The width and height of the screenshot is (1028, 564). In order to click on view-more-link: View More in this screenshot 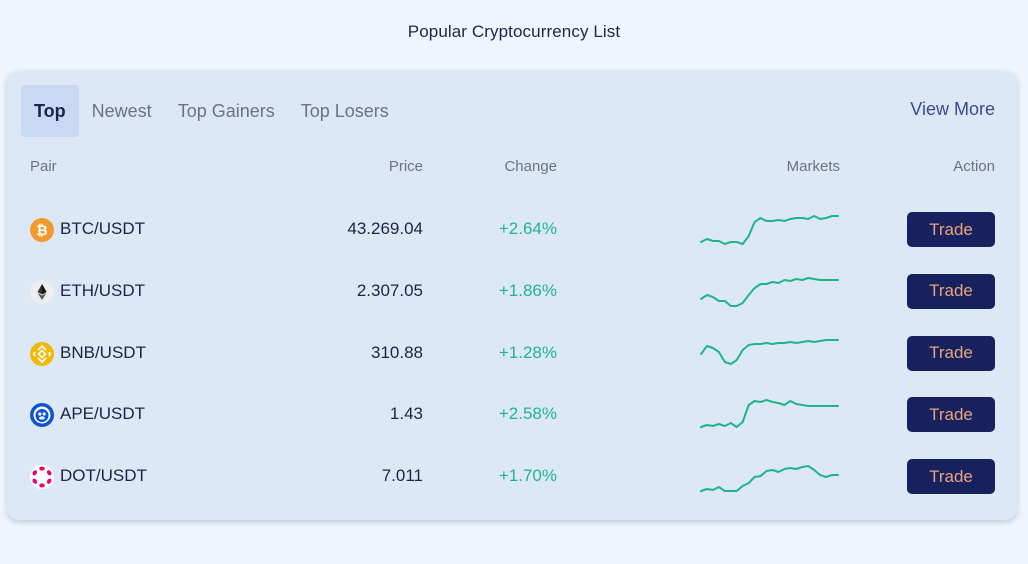, I will do `click(952, 109)`.